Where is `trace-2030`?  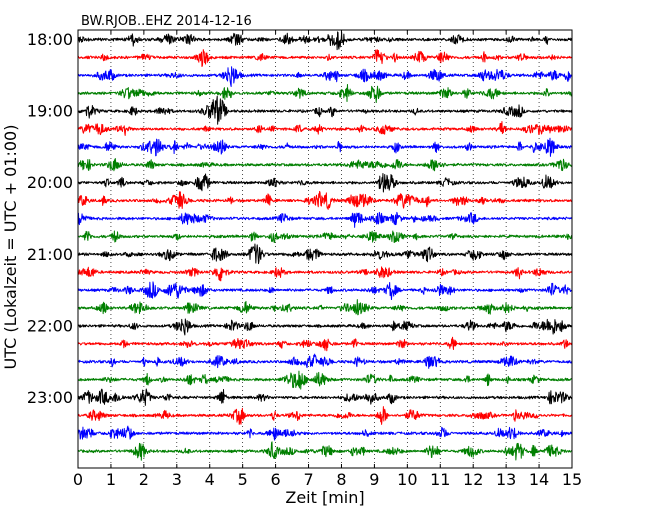 trace-2030 is located at coordinates (325, 219).